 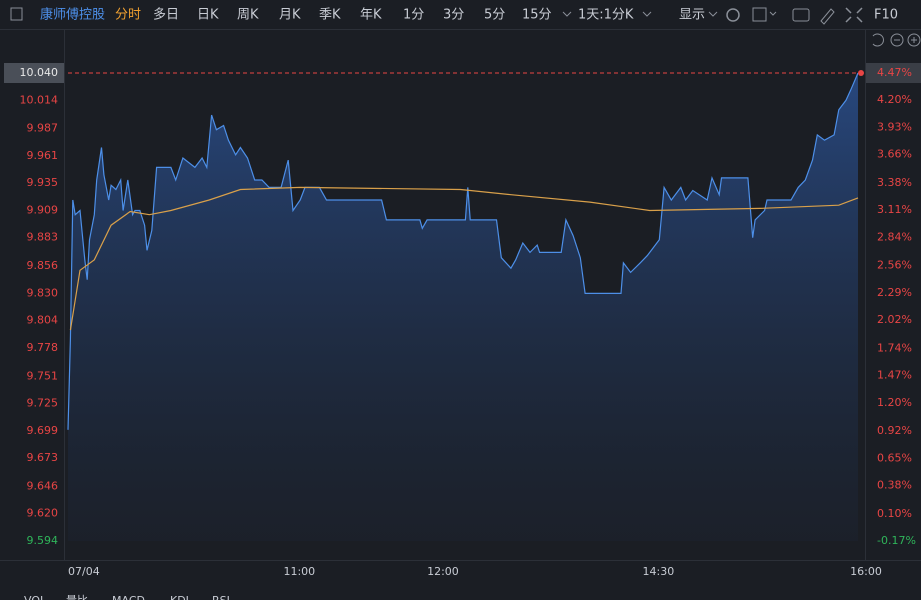 What do you see at coordinates (43, 128) in the screenshot?
I see `y-tick-label: 9.987` at bounding box center [43, 128].